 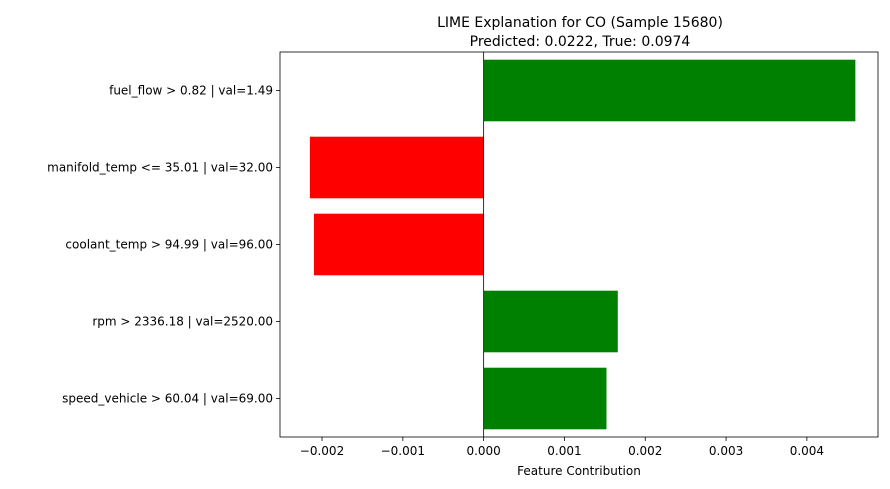 I want to click on x-tick-label: −0.001, so click(x=403, y=451).